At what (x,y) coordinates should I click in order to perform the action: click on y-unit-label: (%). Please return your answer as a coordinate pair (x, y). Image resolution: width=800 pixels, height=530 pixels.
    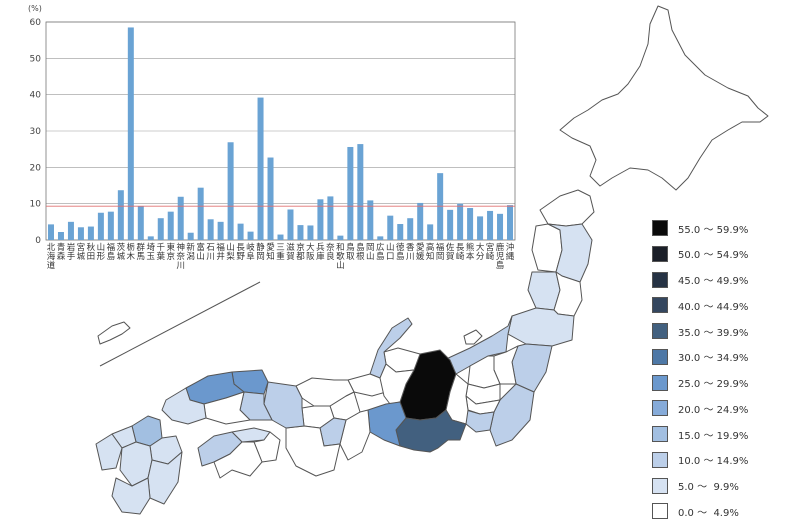
    Looking at the image, I should click on (35, 8).